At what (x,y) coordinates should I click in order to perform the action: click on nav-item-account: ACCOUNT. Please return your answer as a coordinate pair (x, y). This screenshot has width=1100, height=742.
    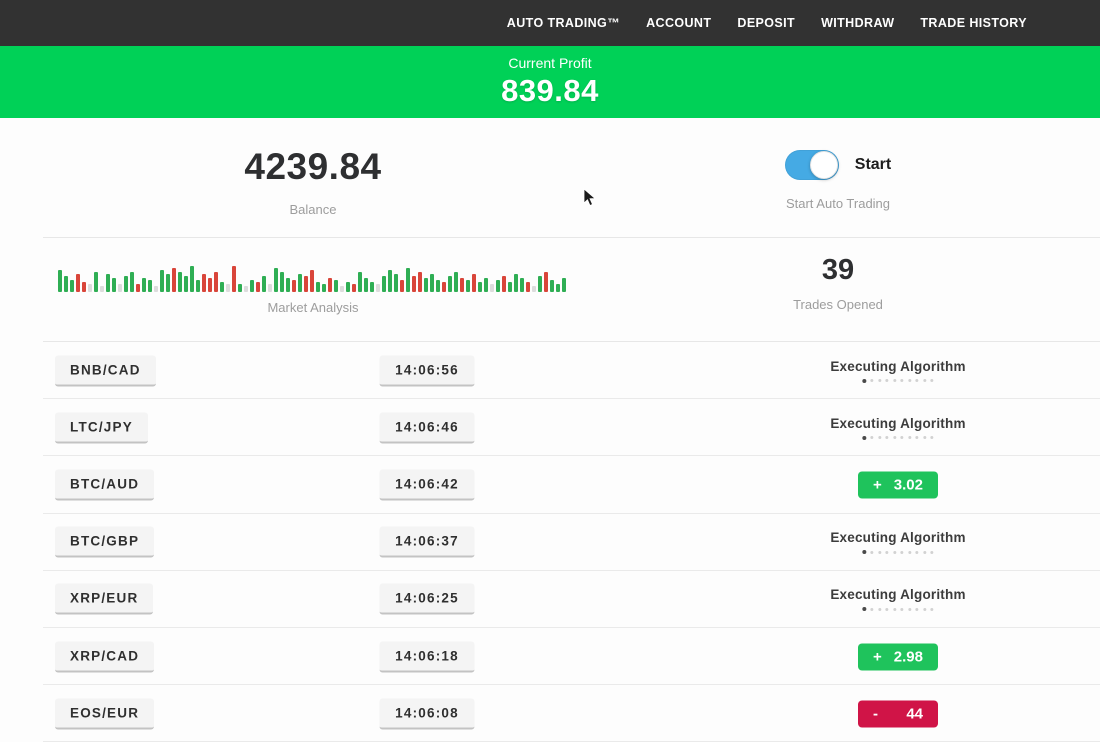
    Looking at the image, I should click on (679, 23).